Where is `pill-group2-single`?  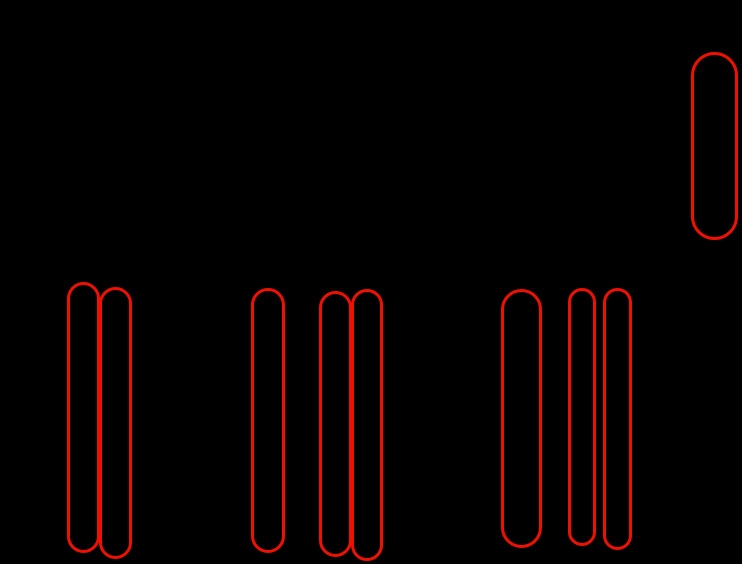 pill-group2-single is located at coordinates (268, 420).